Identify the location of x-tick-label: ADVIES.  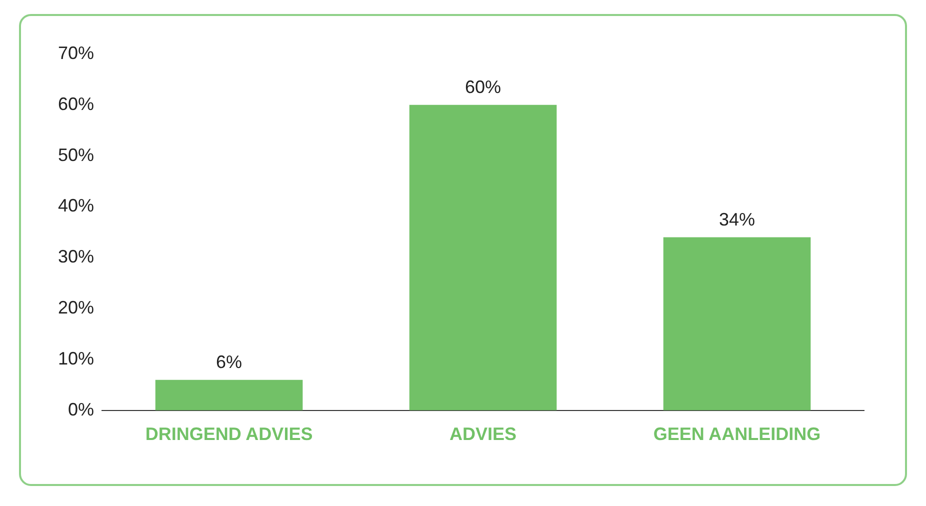
(483, 434).